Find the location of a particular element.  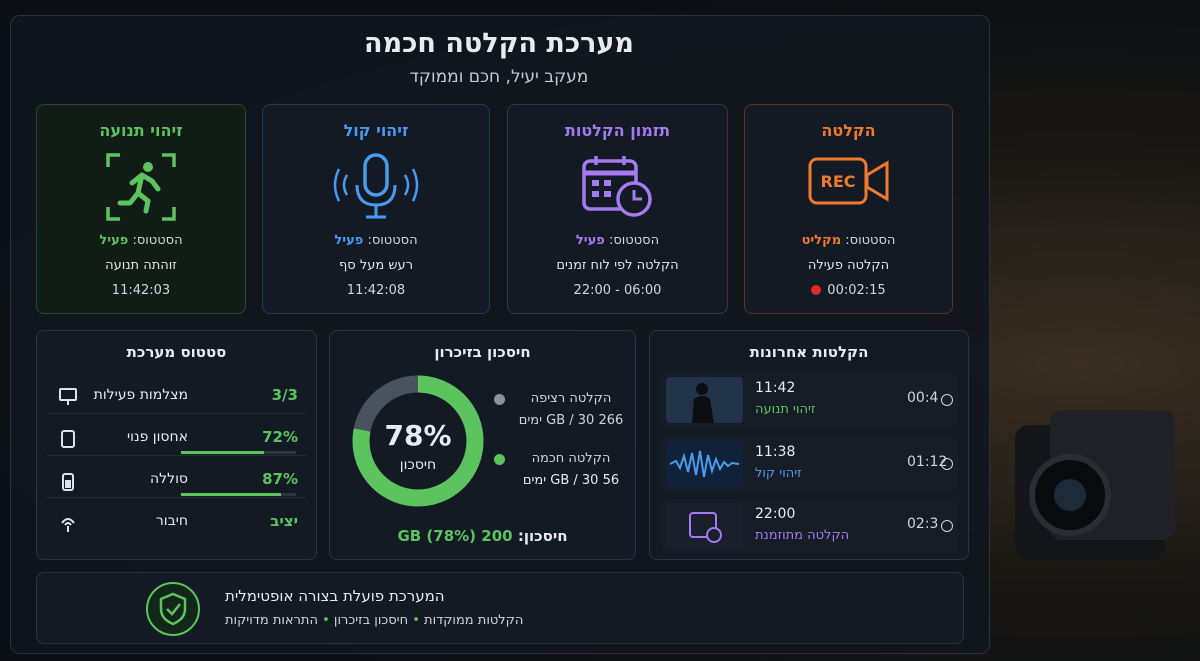

row-label: מצלמות פעילות is located at coordinates (140, 395).